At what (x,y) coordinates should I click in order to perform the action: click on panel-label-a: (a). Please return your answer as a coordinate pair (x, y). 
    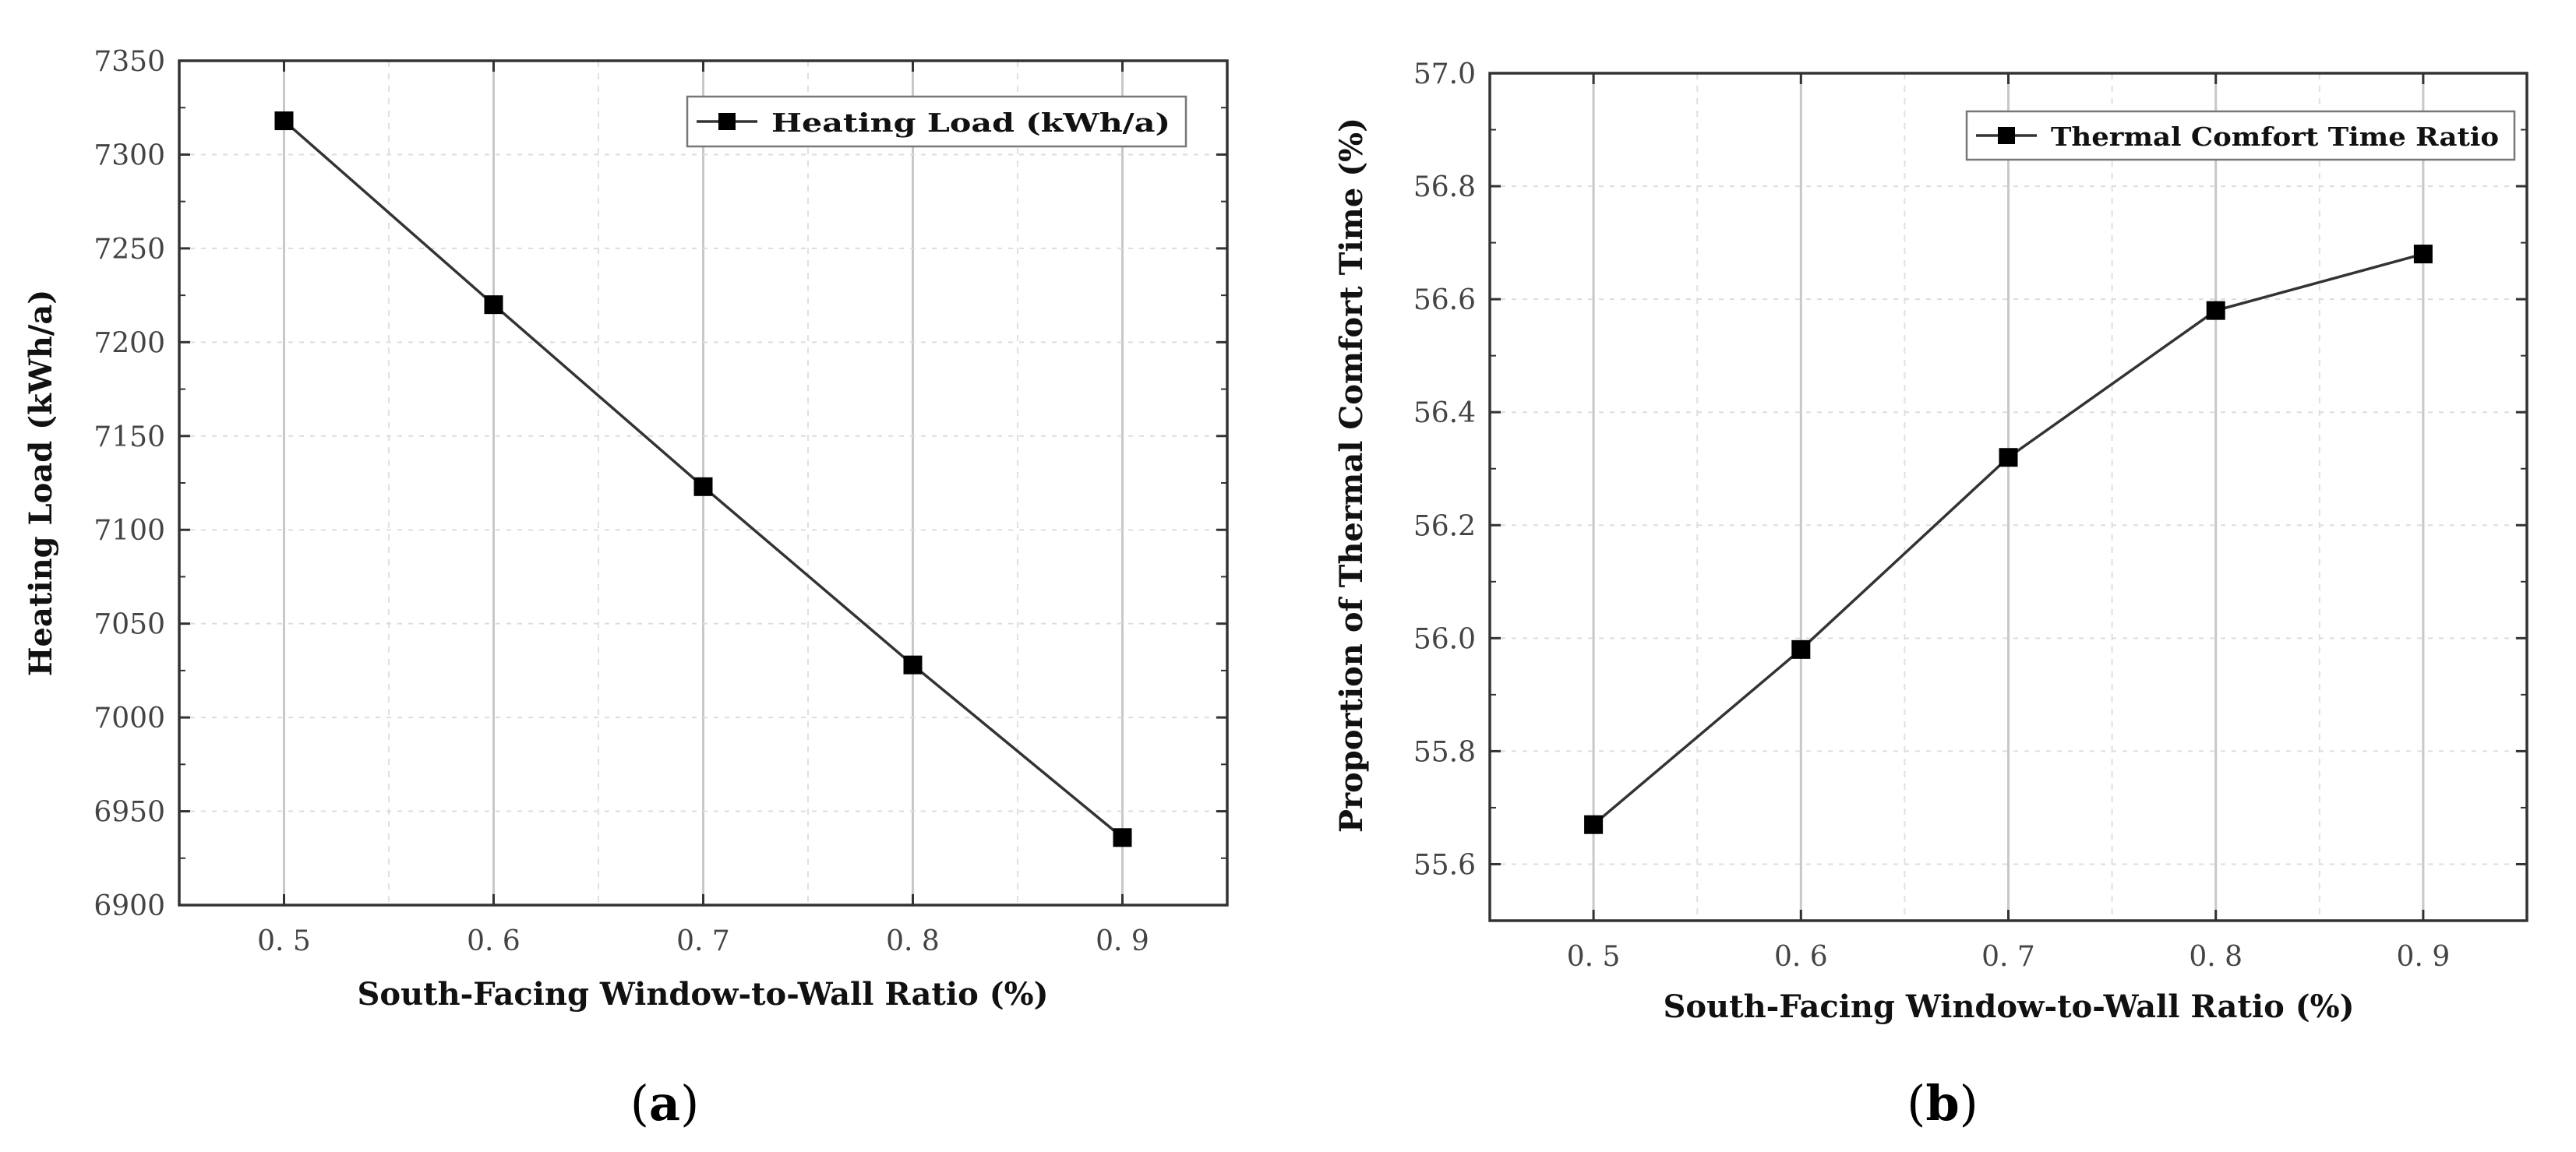
    Looking at the image, I should click on (665, 1103).